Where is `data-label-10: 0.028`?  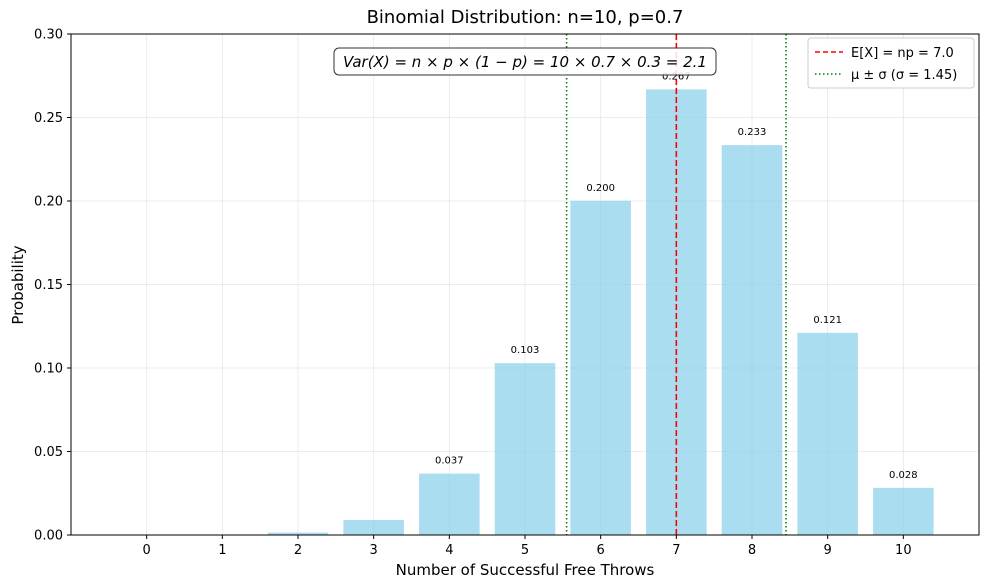
data-label-10: 0.028 is located at coordinates (903, 475).